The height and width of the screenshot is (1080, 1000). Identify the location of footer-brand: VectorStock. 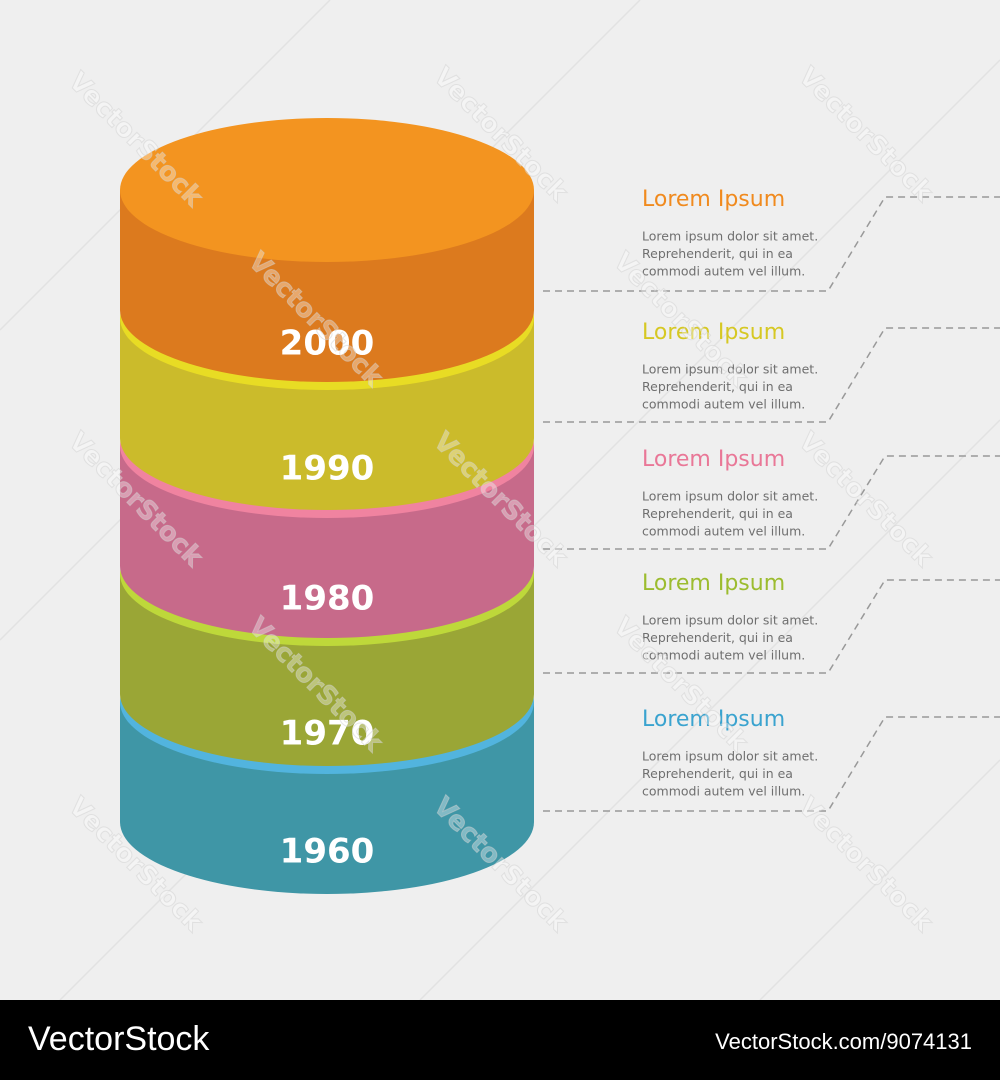
(119, 1039).